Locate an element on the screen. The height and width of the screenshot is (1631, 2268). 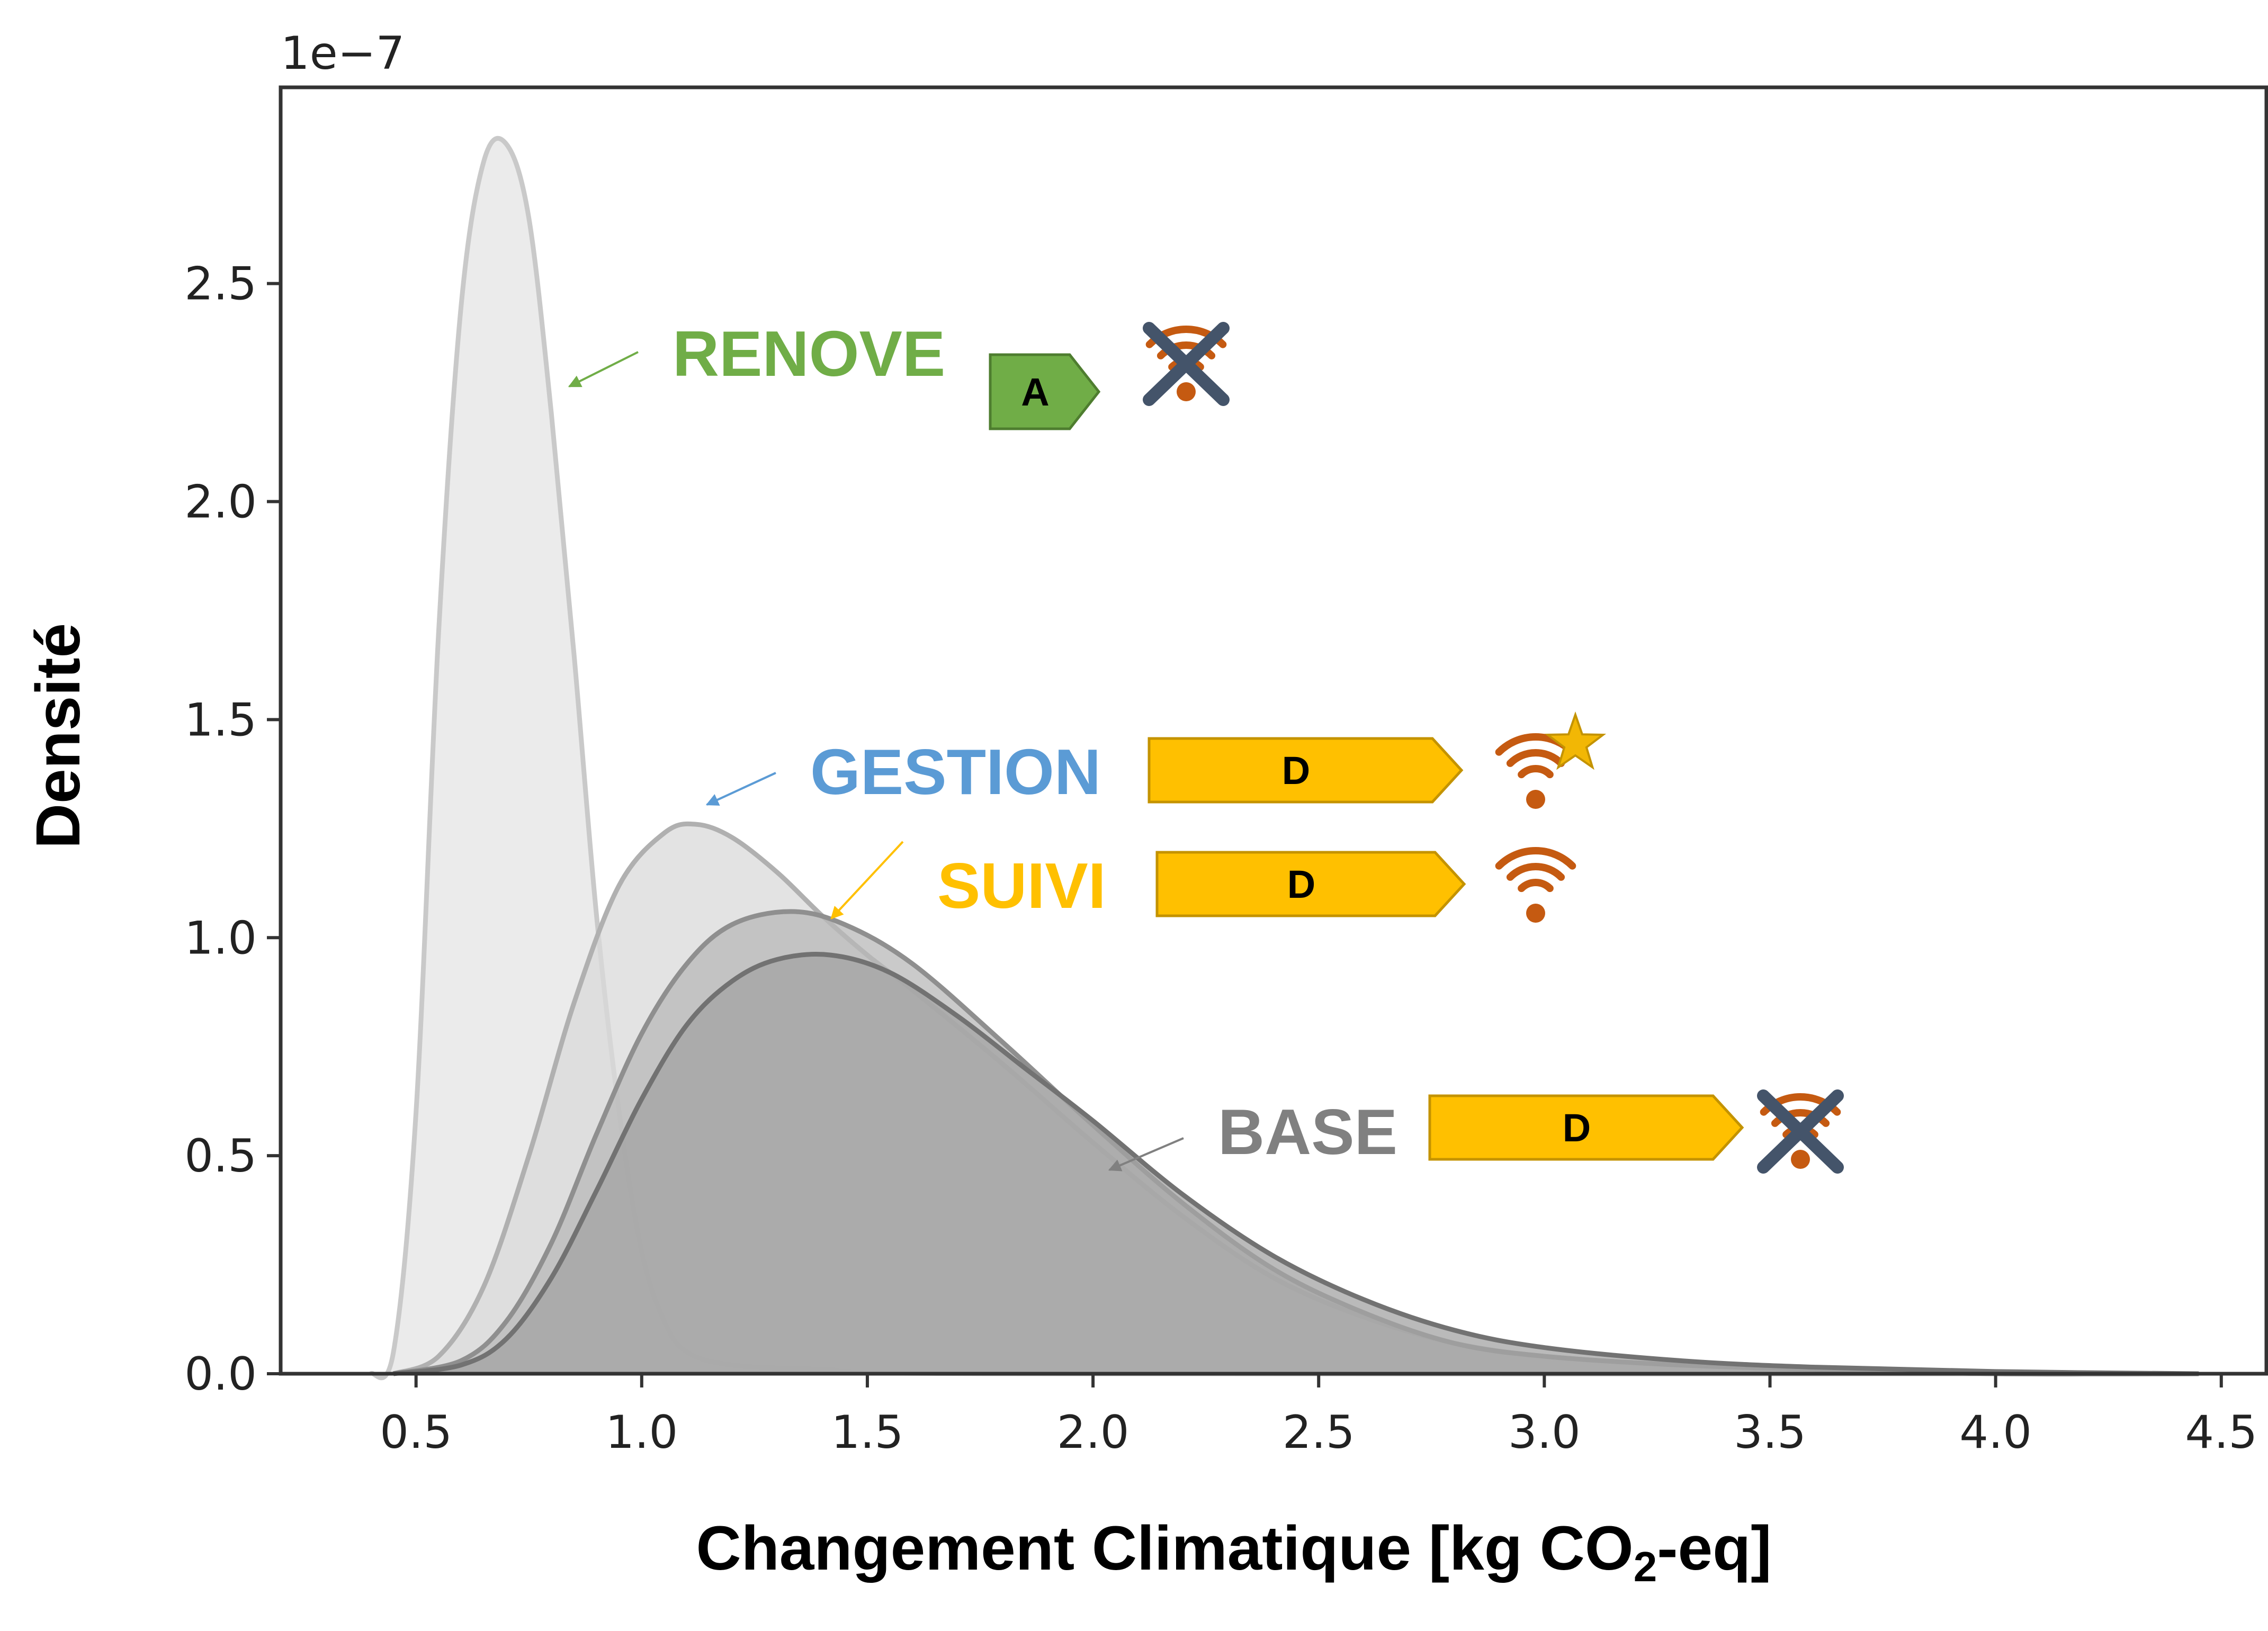
signal-icon-gestion is located at coordinates (1551, 760).